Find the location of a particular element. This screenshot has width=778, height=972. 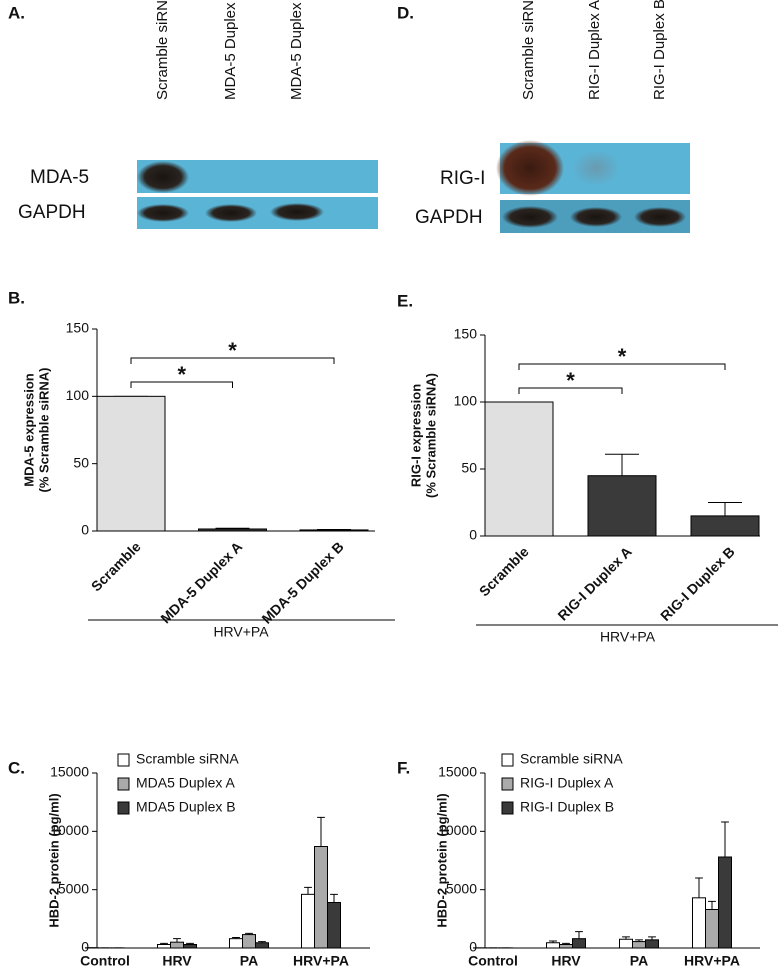

legend-label: RIG-I Duplex B is located at coordinates (567, 807).